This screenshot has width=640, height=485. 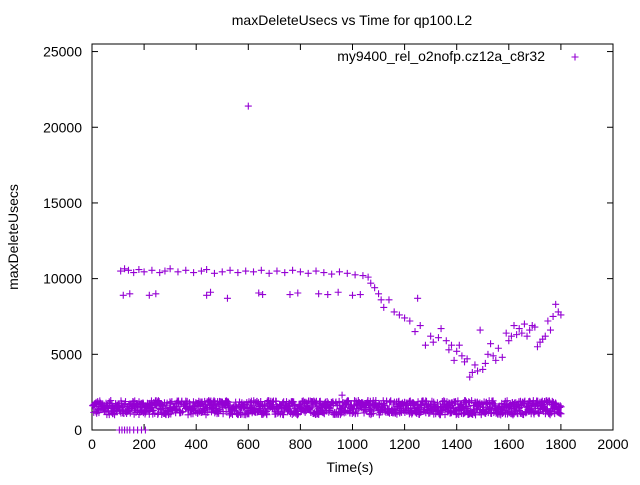 I want to click on y-tick-label: 5000, so click(x=66, y=354).